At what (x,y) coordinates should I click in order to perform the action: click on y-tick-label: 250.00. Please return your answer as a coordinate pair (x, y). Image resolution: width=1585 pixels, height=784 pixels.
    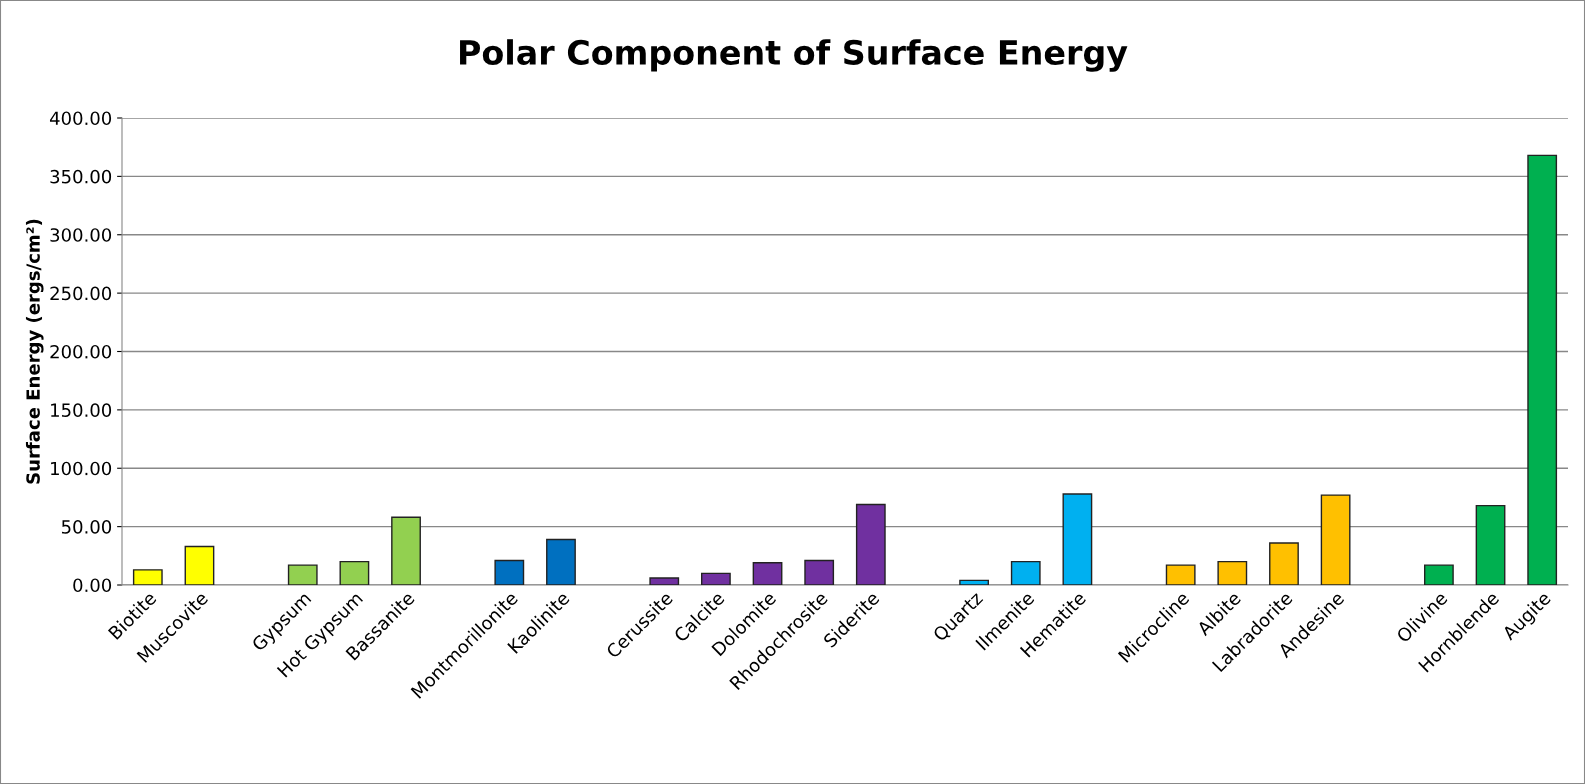
    Looking at the image, I should click on (81, 293).